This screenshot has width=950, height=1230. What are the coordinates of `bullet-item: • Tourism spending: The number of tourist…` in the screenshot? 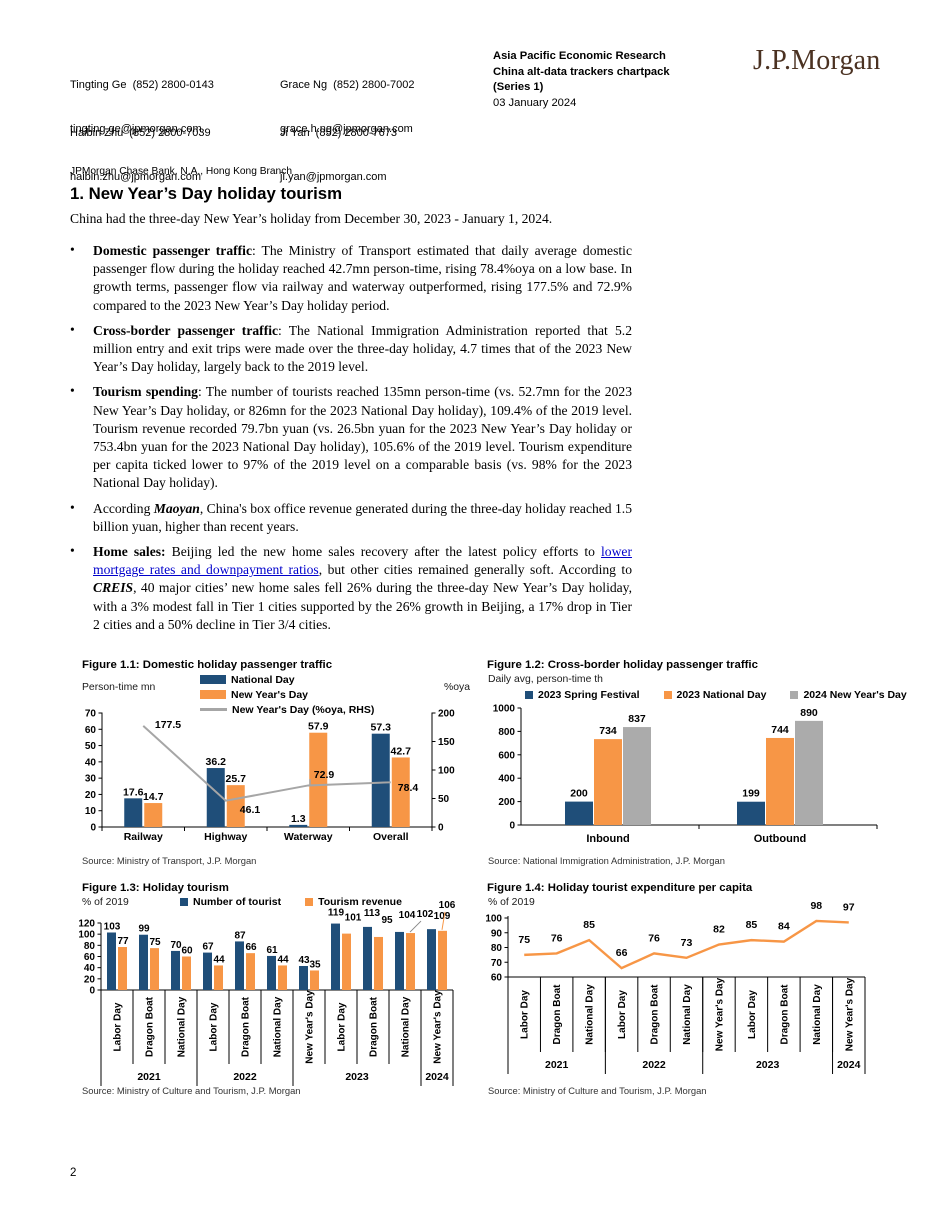 It's located at (351, 437).